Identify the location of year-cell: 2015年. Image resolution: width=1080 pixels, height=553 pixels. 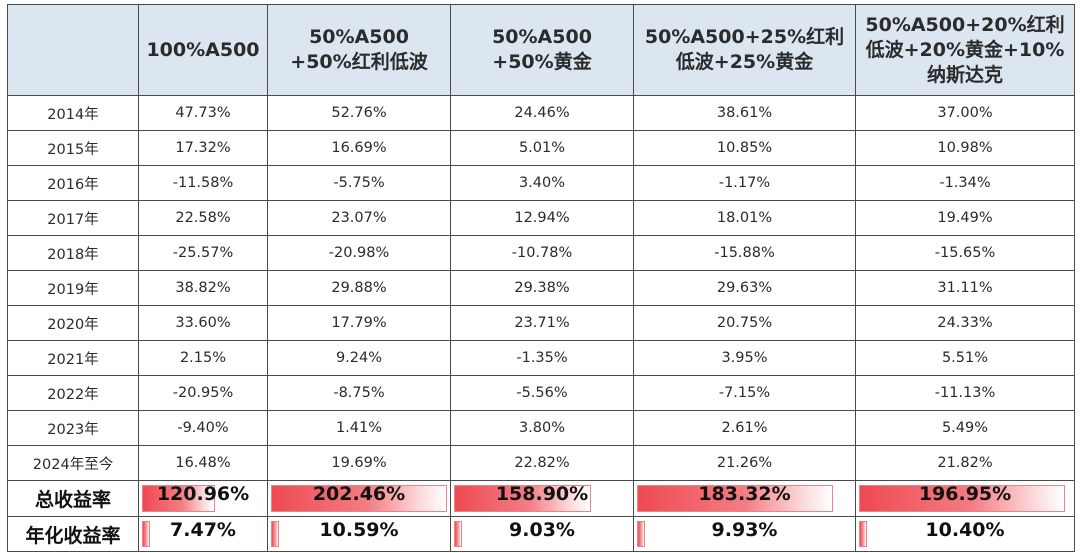
(73, 148).